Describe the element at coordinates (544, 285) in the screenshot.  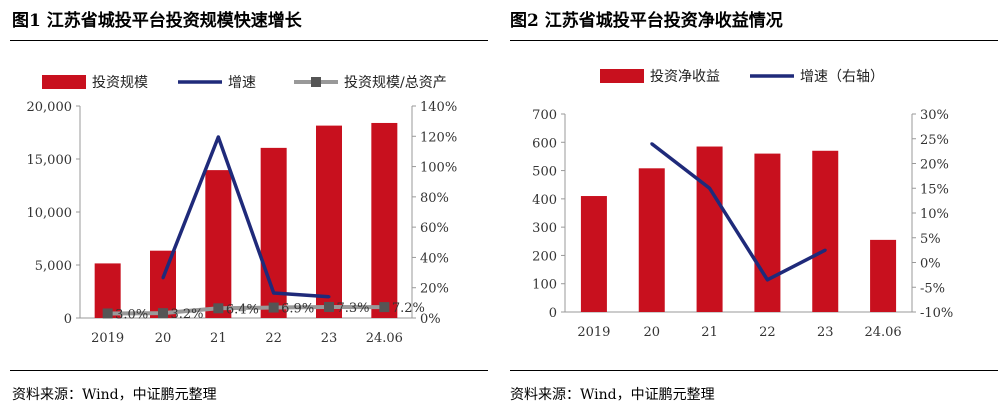
I see `right-left-tick-label: 100` at that location.